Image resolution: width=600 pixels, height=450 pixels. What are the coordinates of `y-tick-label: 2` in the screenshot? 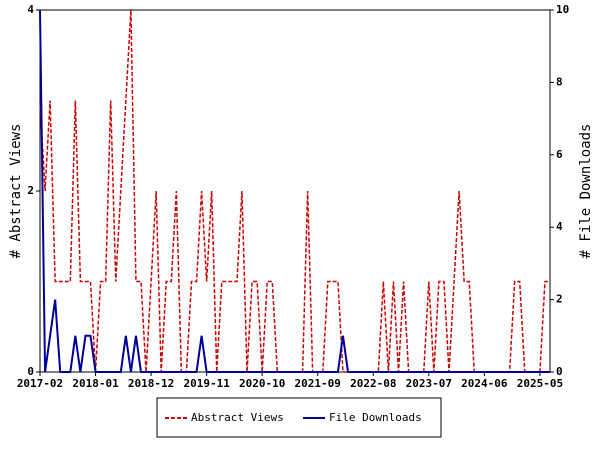 It's located at (30, 190).